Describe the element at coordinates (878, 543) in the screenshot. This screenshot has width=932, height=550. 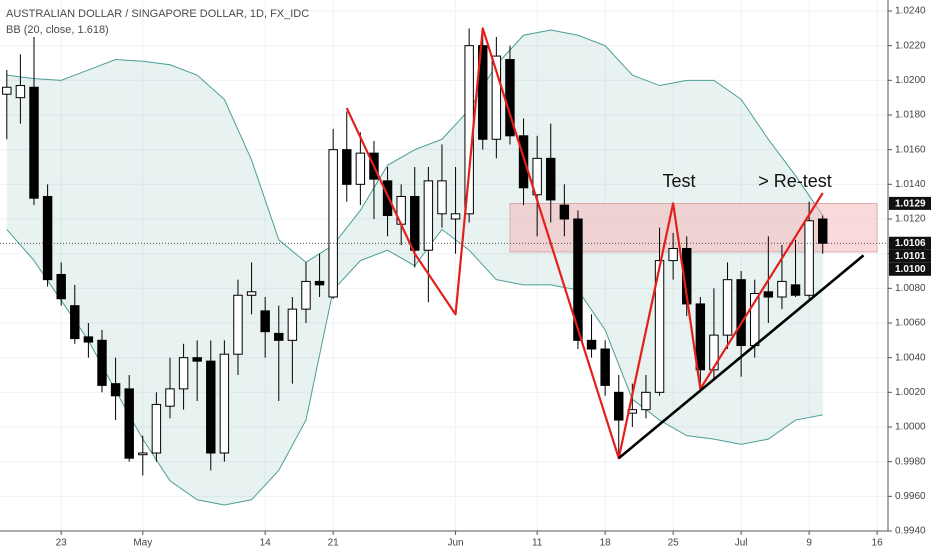
I see `x-tick-label: 16` at that location.